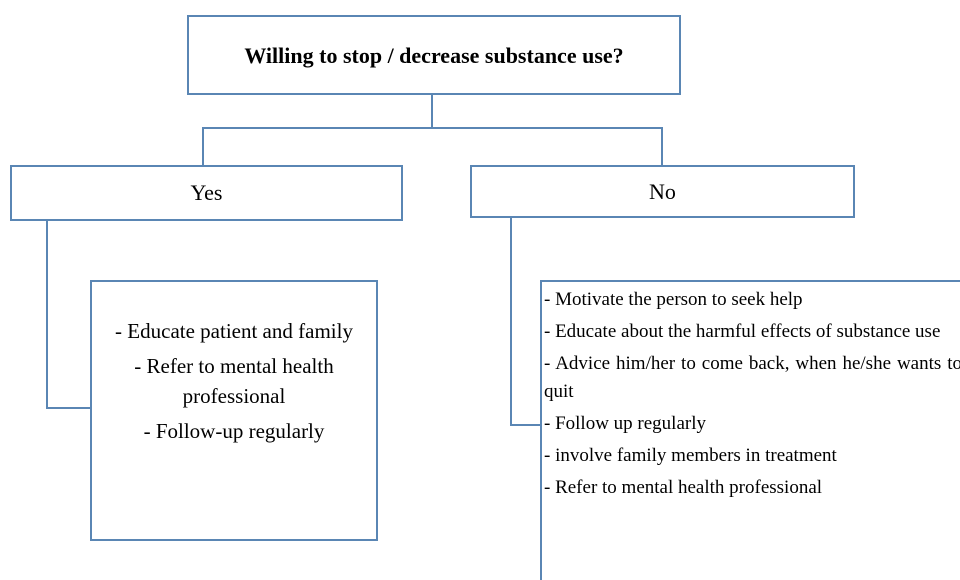  What do you see at coordinates (234, 331) in the screenshot?
I see `item: - Educate patient and family` at bounding box center [234, 331].